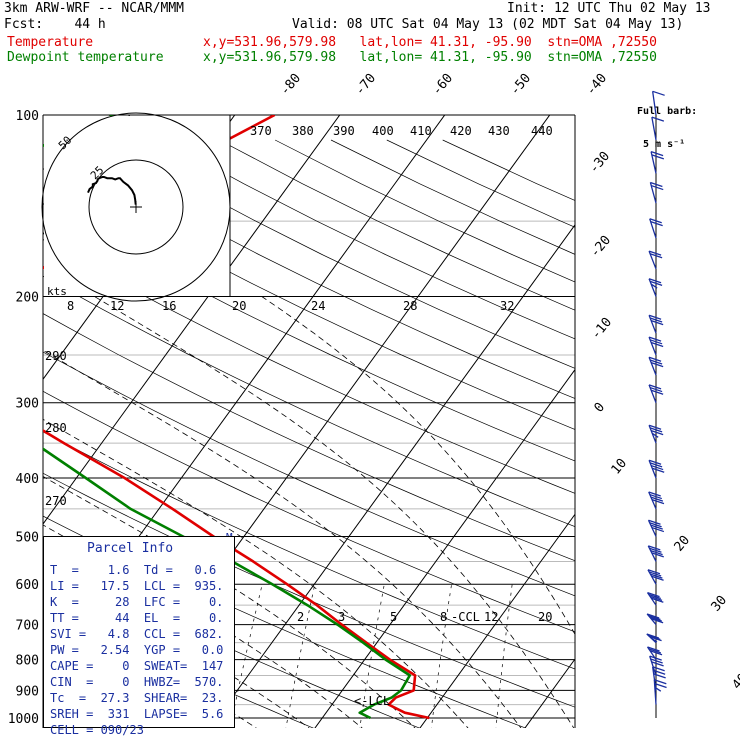 The image size is (740, 740). I want to click on thetae-label: 12, so click(117, 306).